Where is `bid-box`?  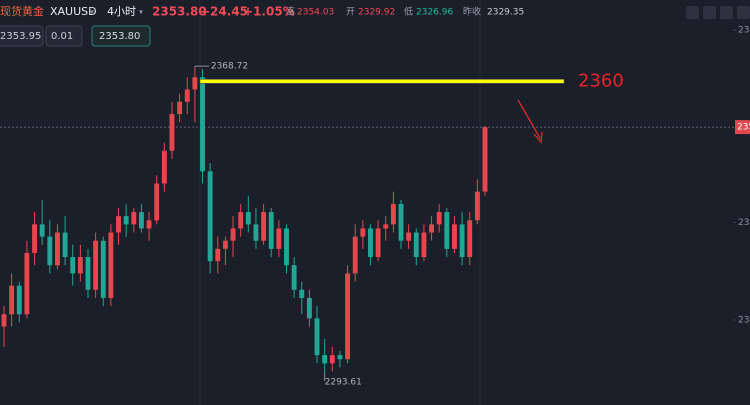
bid-box is located at coordinates (22, 36).